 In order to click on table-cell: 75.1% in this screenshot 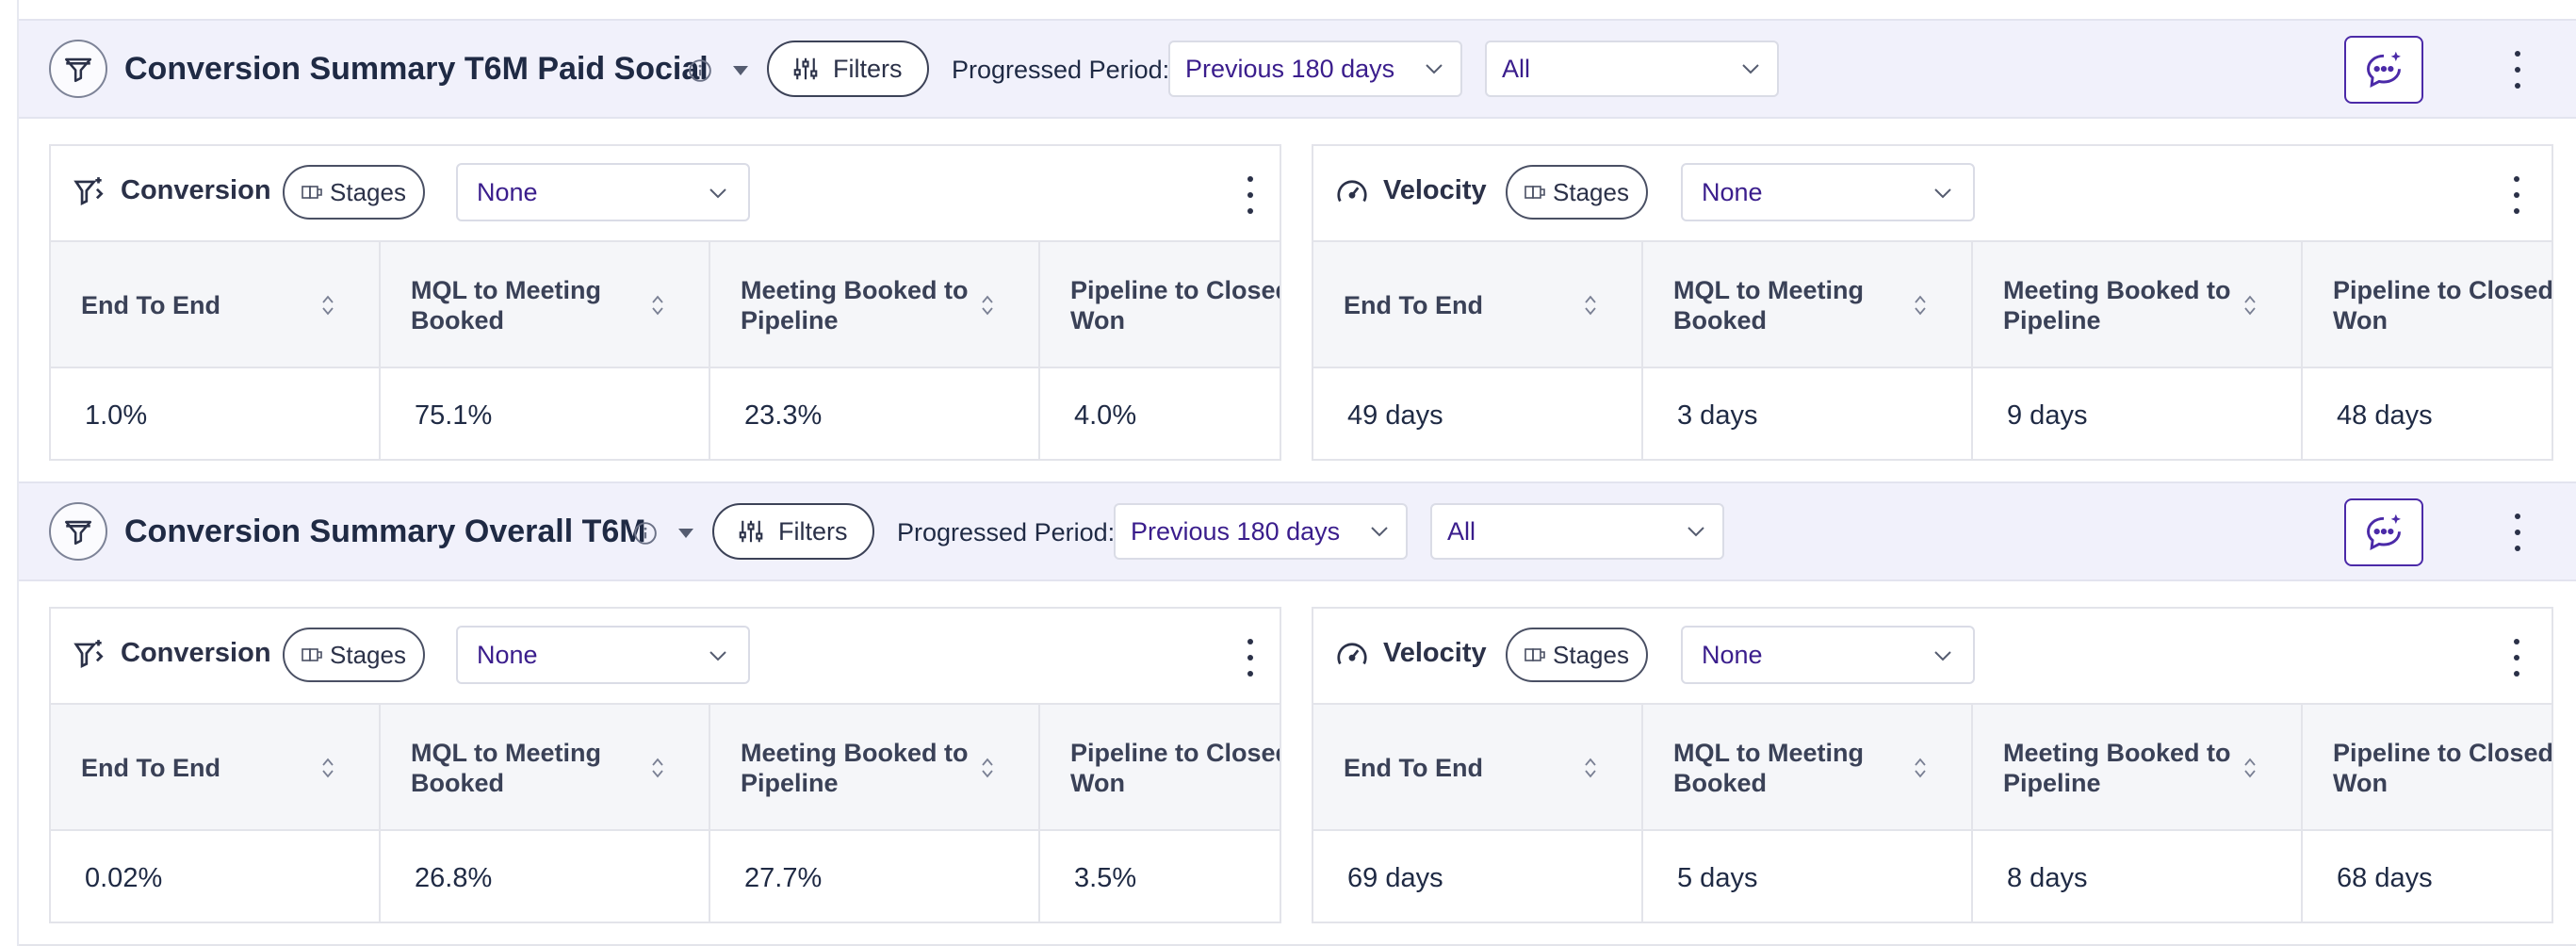, I will do `click(545, 414)`.